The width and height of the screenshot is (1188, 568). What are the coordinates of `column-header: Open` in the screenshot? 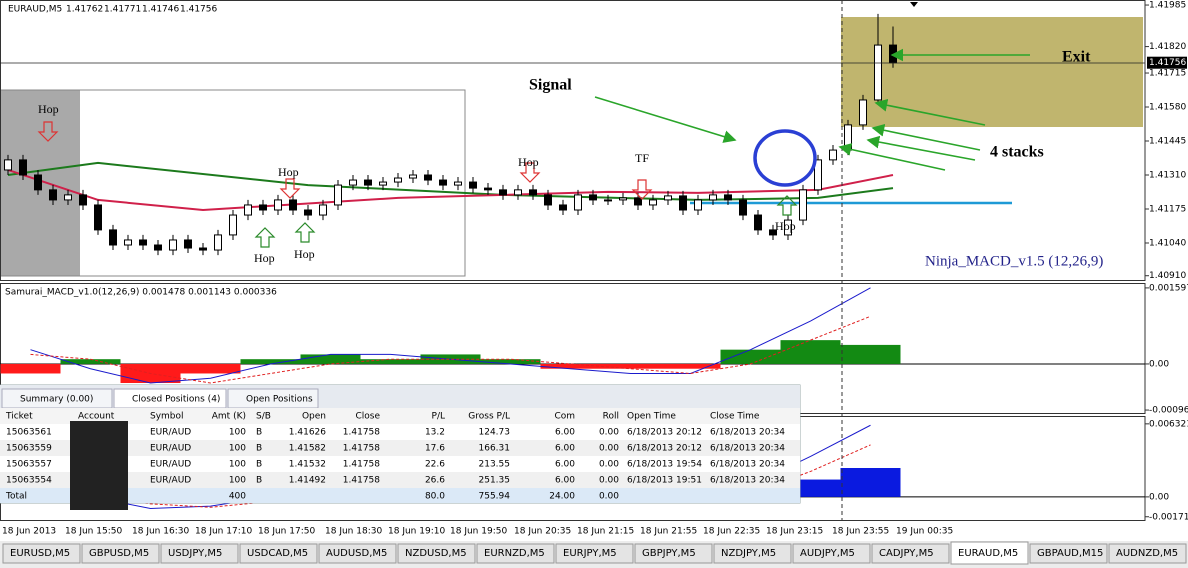 It's located at (314, 417).